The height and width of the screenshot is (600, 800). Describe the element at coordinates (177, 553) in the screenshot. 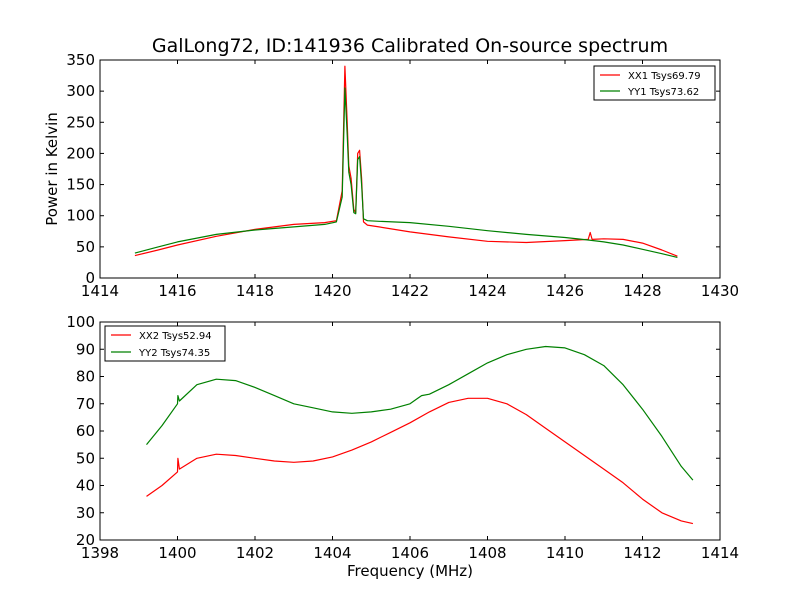

I see `bottom-x-tick-label: 1400` at that location.